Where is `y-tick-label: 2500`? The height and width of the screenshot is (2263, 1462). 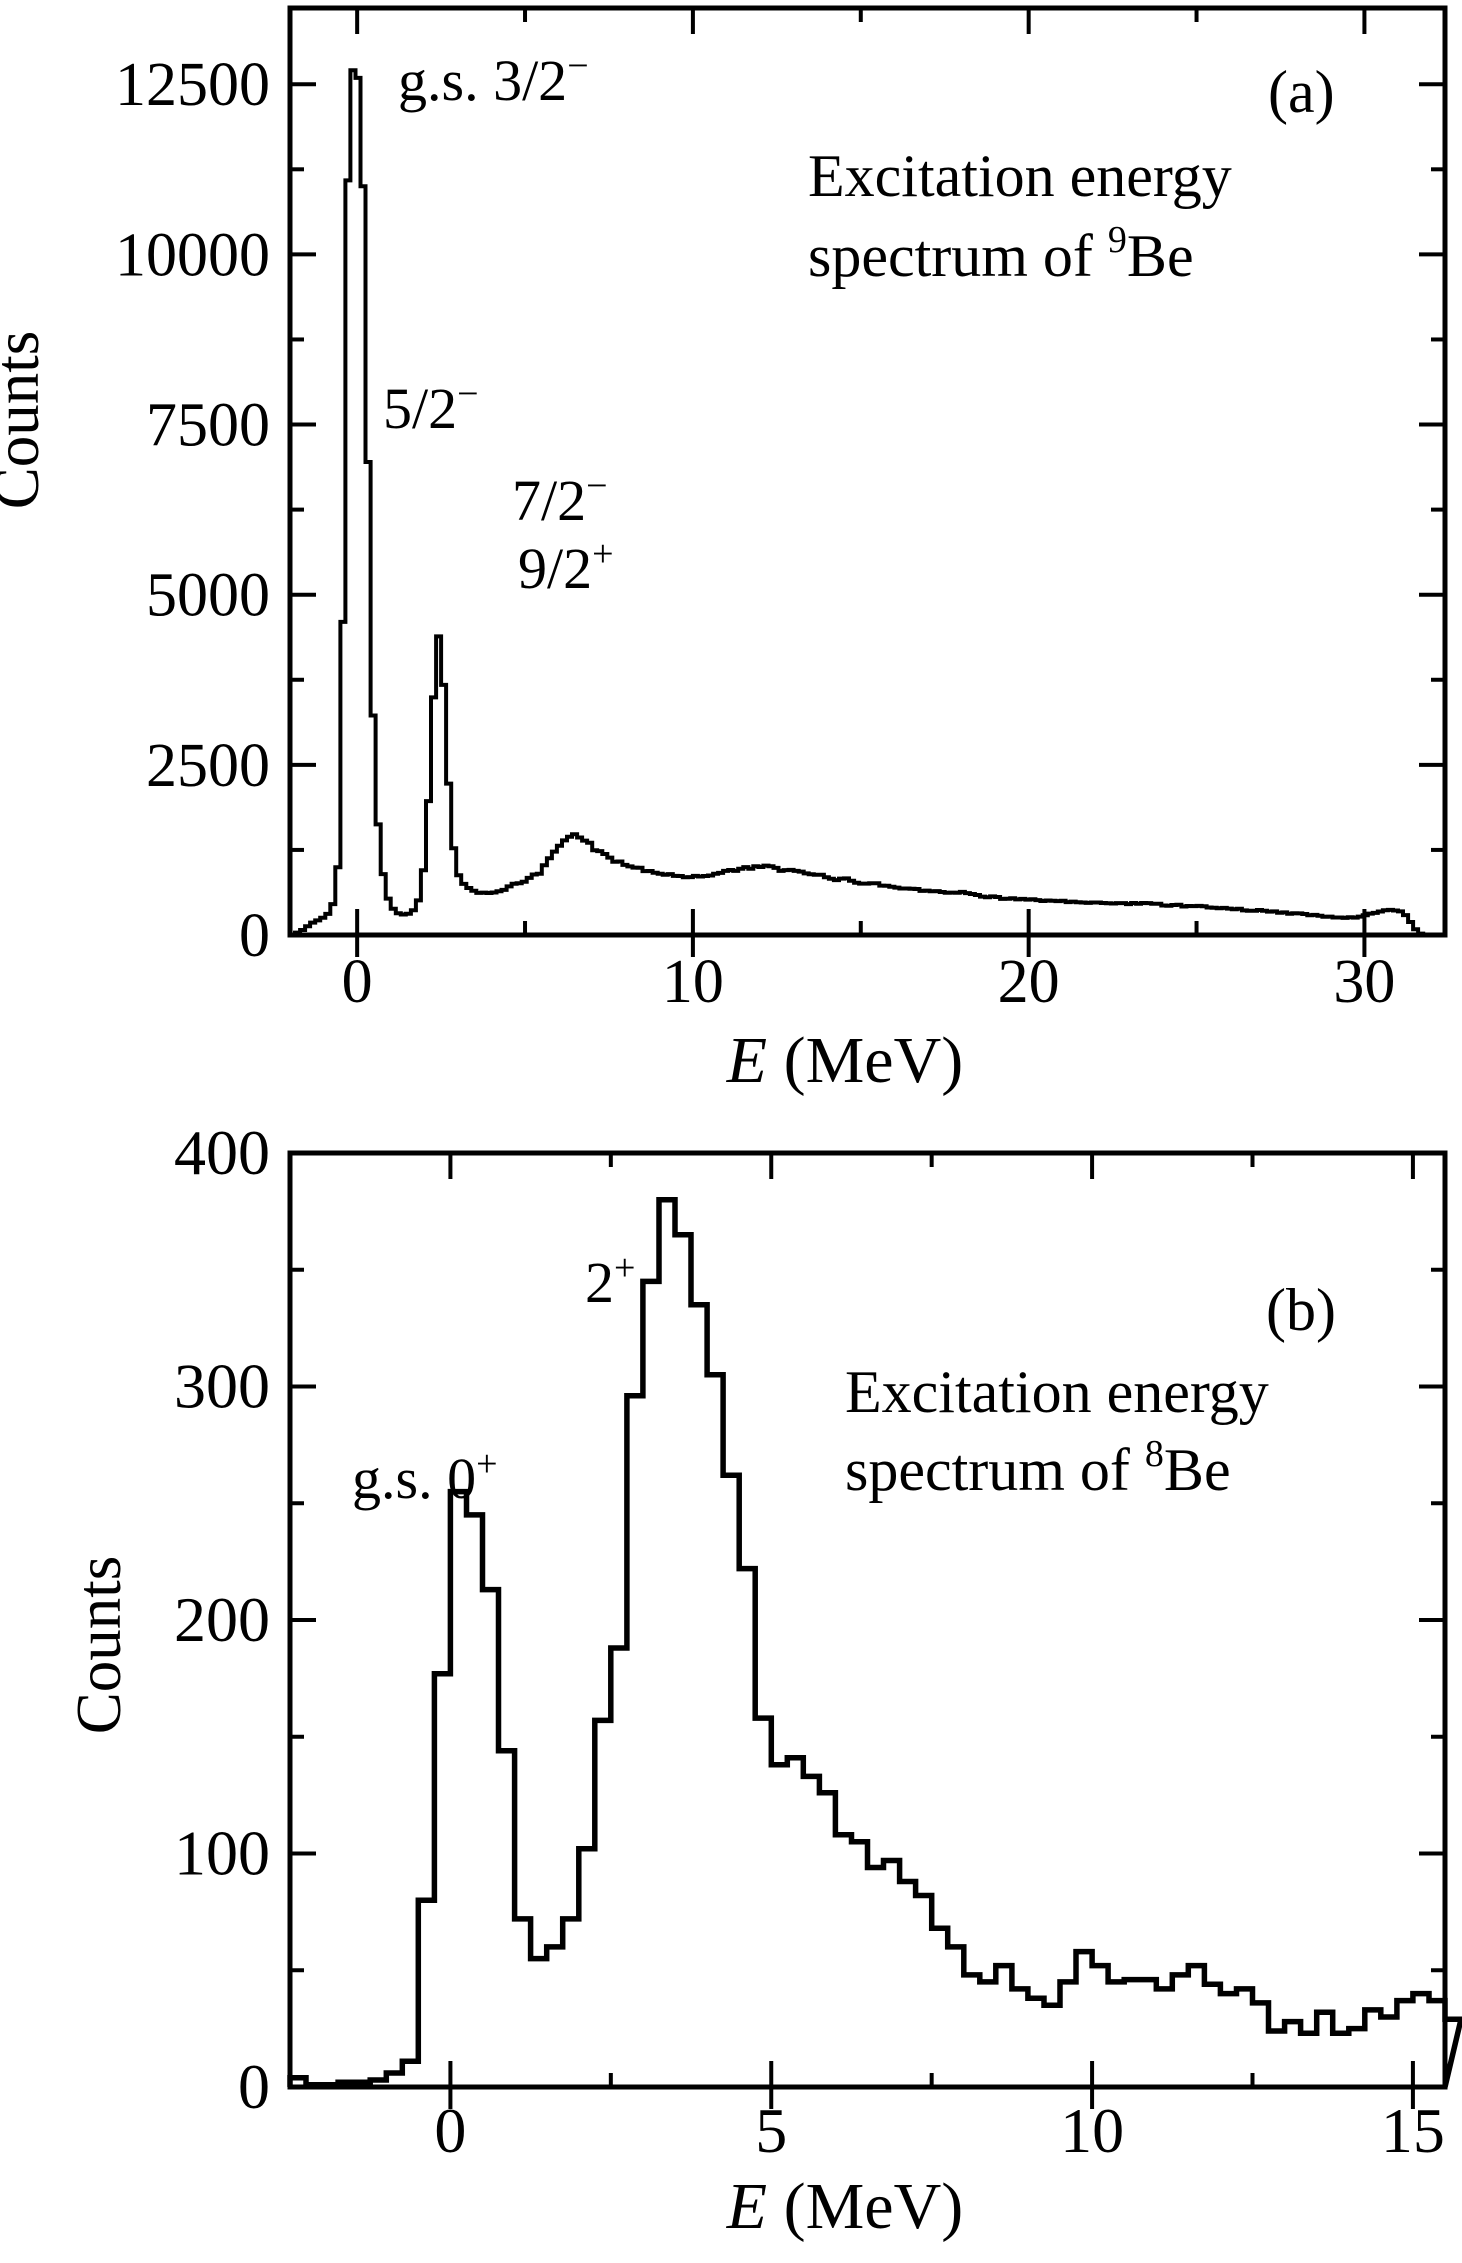 y-tick-label: 2500 is located at coordinates (208, 766).